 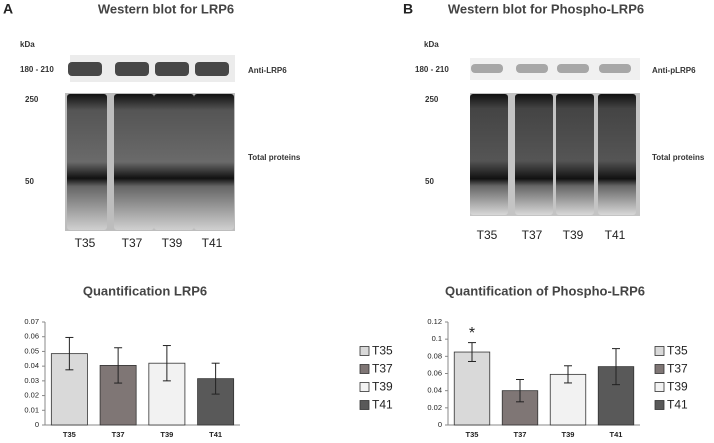 I want to click on blot-title: Western blot for LRP6, so click(x=166, y=8).